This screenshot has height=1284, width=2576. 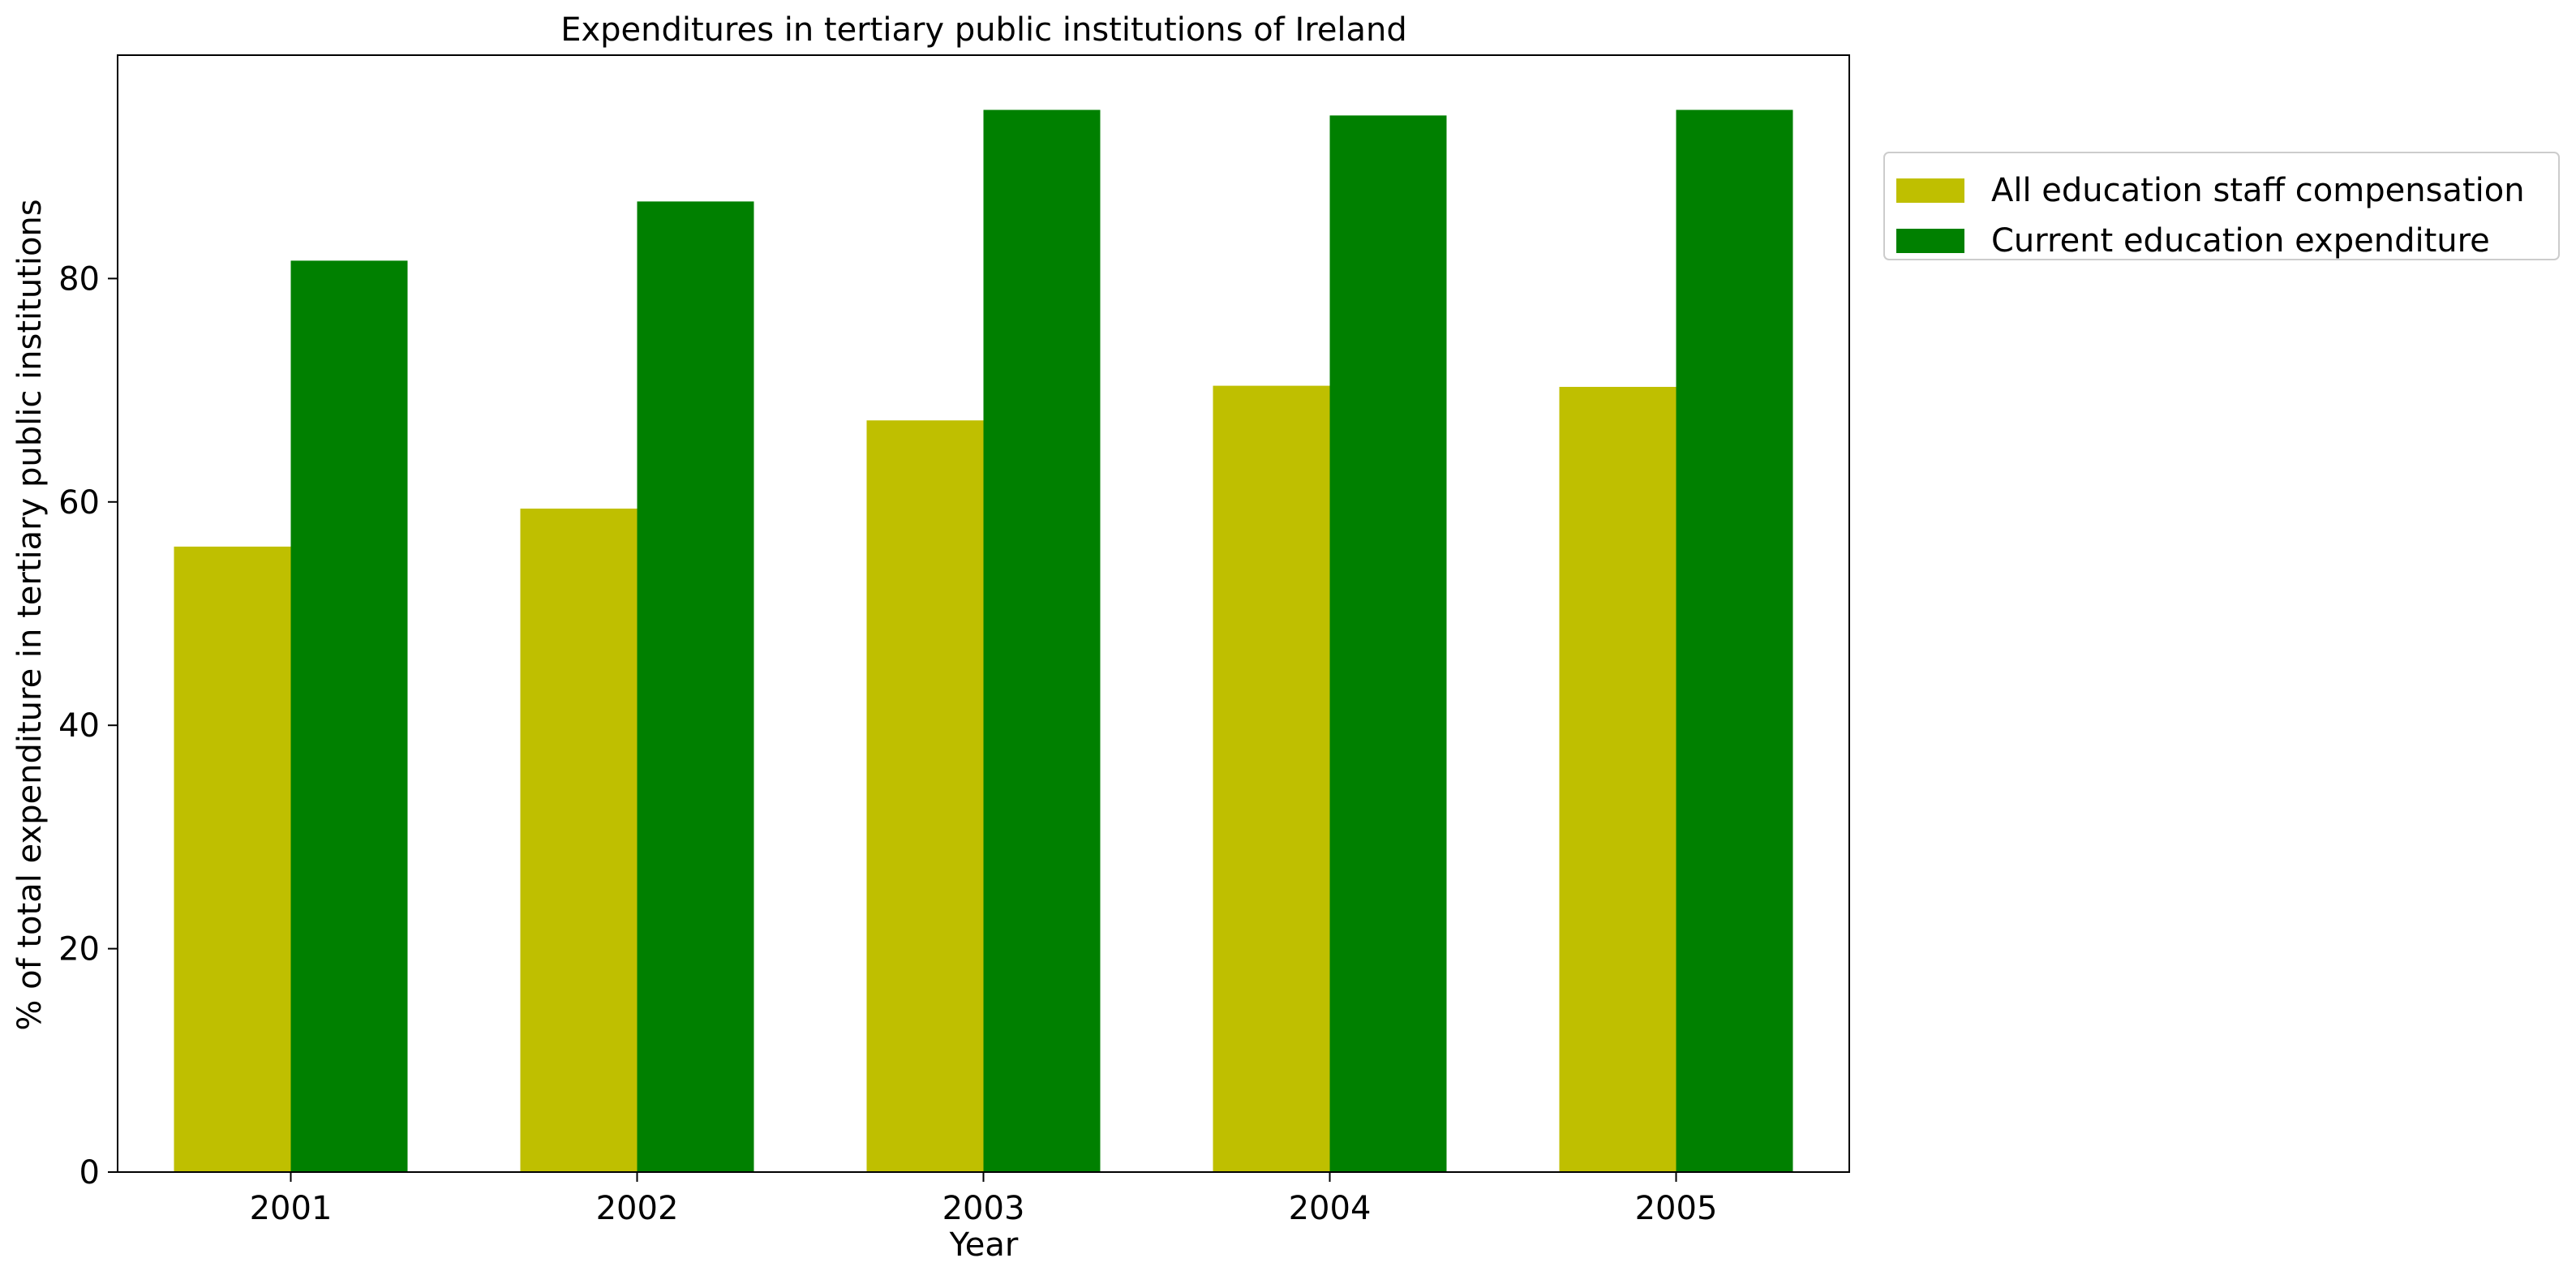 I want to click on bar-current-expenditure-2001, so click(x=349, y=716).